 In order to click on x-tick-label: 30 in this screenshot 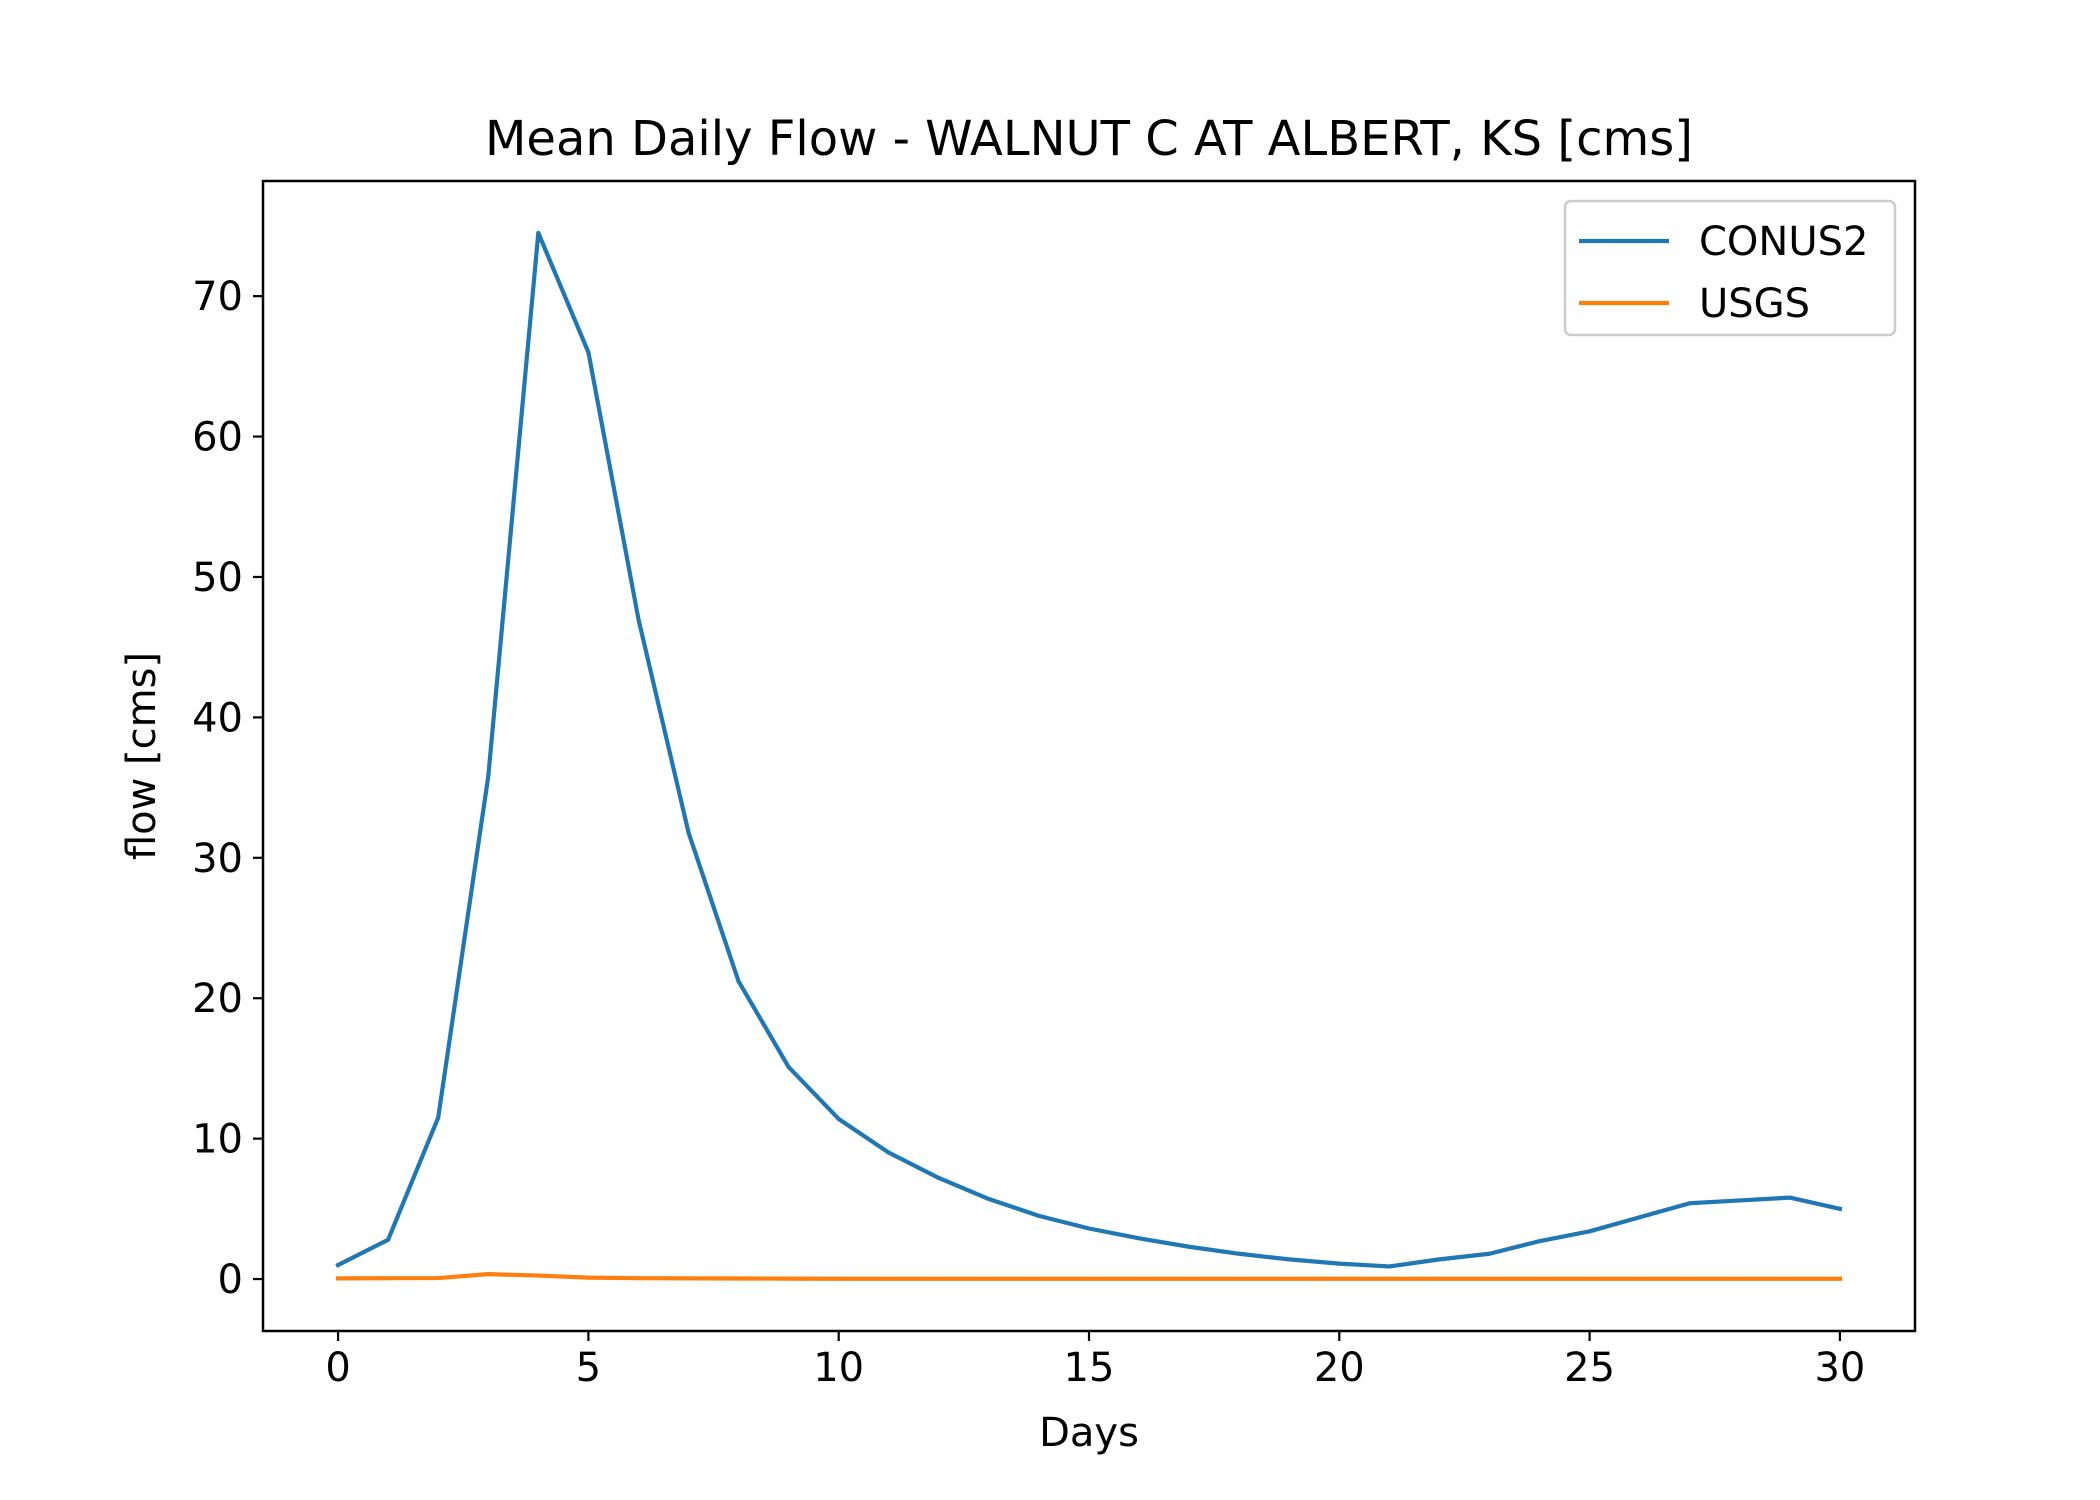, I will do `click(1839, 1368)`.